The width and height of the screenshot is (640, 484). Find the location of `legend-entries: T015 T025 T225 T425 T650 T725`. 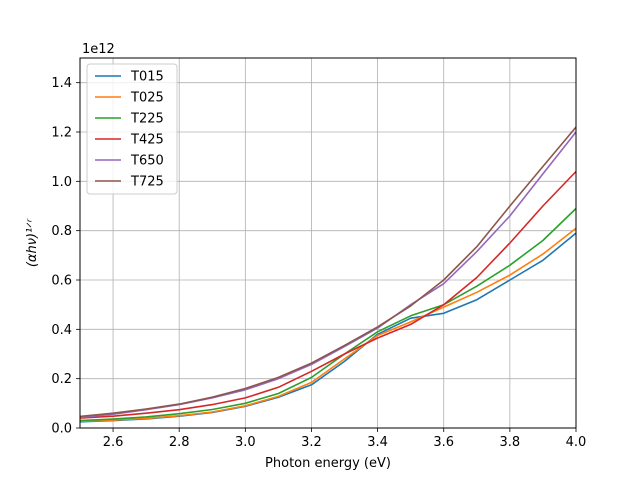

legend-entries: T015 T025 T225 T425 T650 T725 is located at coordinates (129, 130).